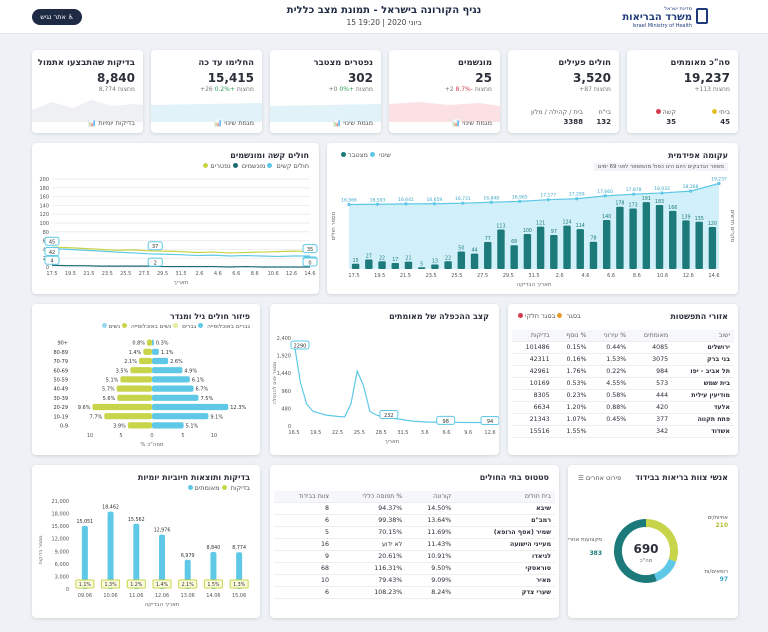  What do you see at coordinates (431, 508) in the screenshot?
I see `hospital-cell: 14.50%` at bounding box center [431, 508].